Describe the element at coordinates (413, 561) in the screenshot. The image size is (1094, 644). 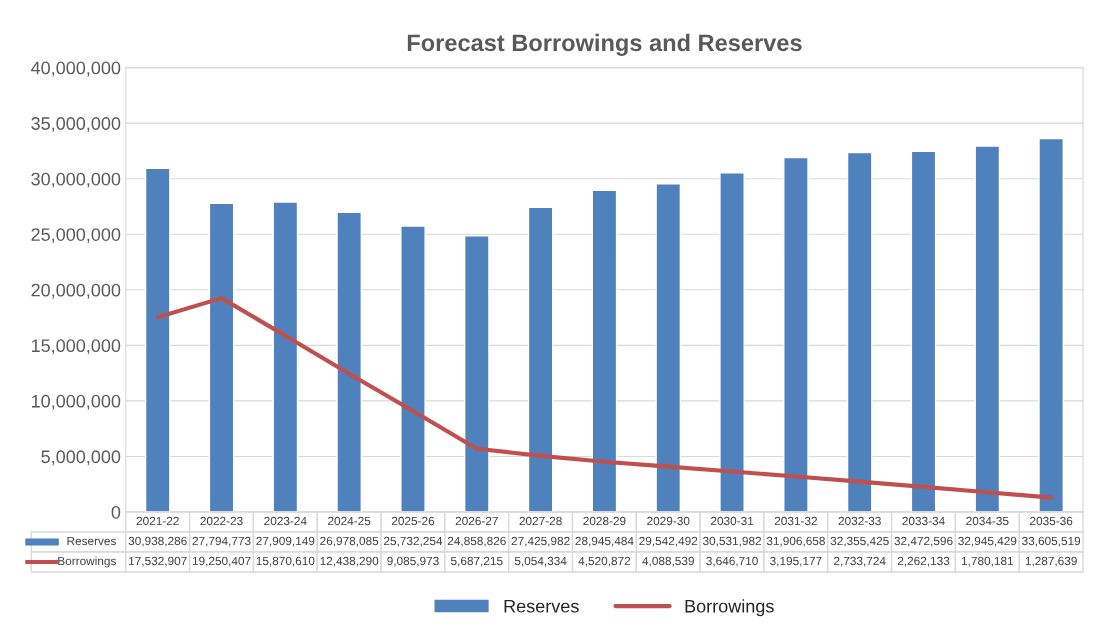
I see `data-label: 9,085,973` at that location.